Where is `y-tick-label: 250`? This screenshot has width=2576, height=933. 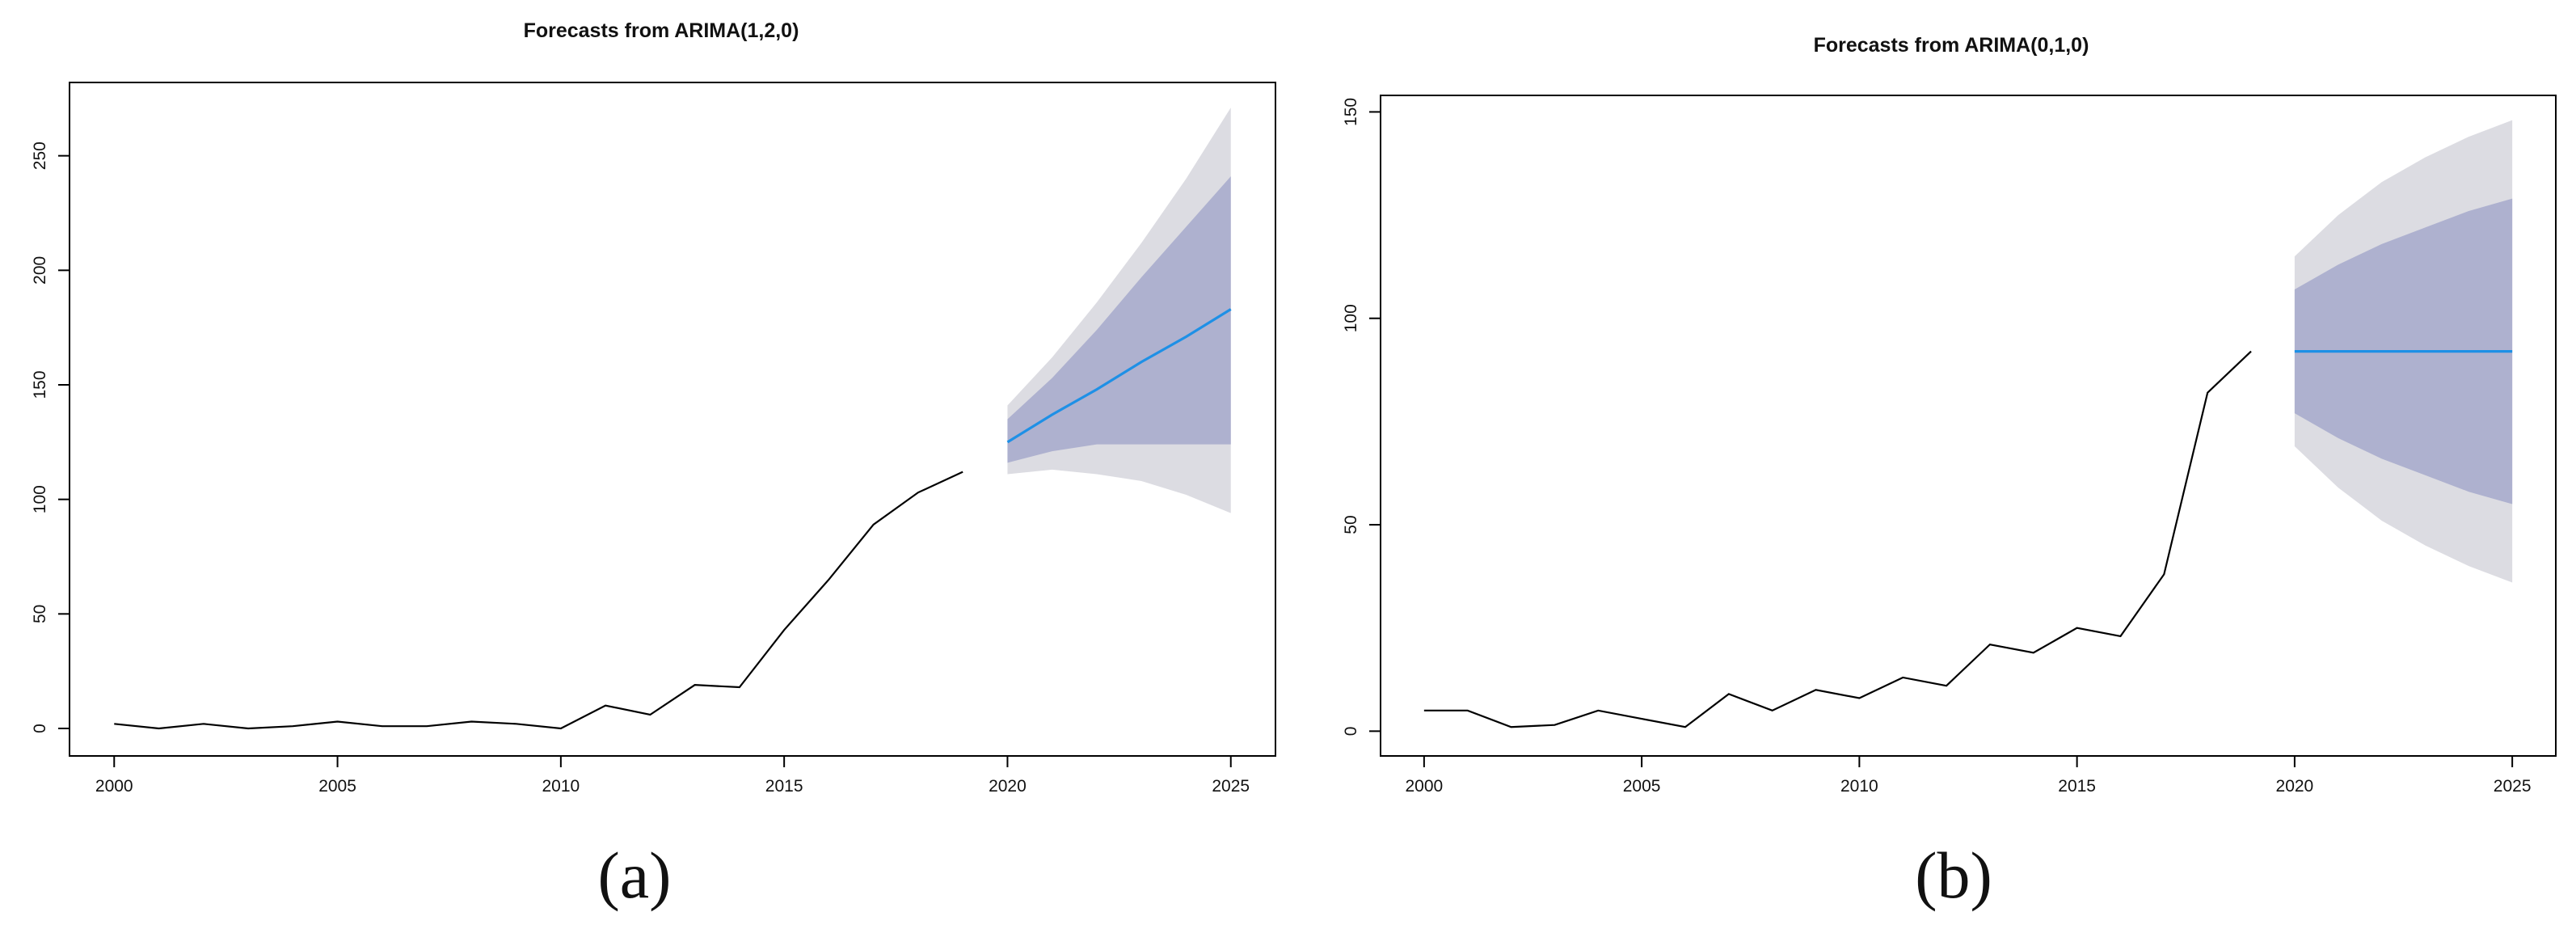
y-tick-label: 250 is located at coordinates (40, 155).